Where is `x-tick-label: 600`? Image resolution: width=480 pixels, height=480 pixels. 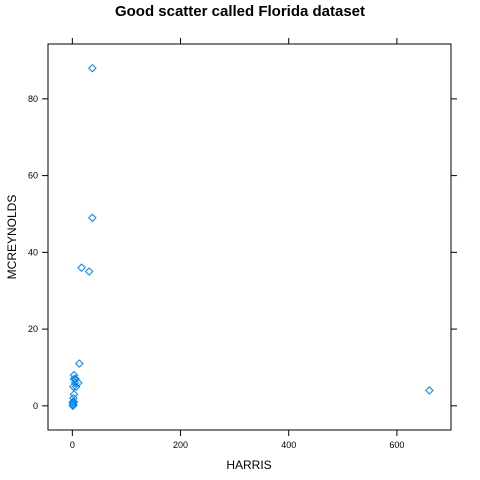
x-tick-label: 600 is located at coordinates (396, 445).